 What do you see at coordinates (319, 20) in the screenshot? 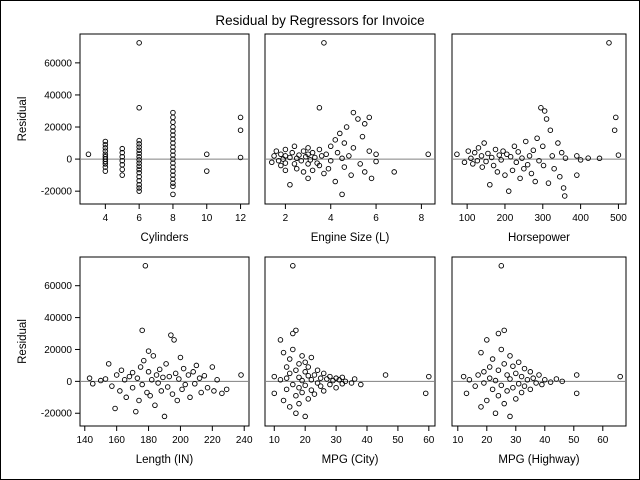
I see `chart-title: Residual by Regressors for Invoice` at bounding box center [319, 20].